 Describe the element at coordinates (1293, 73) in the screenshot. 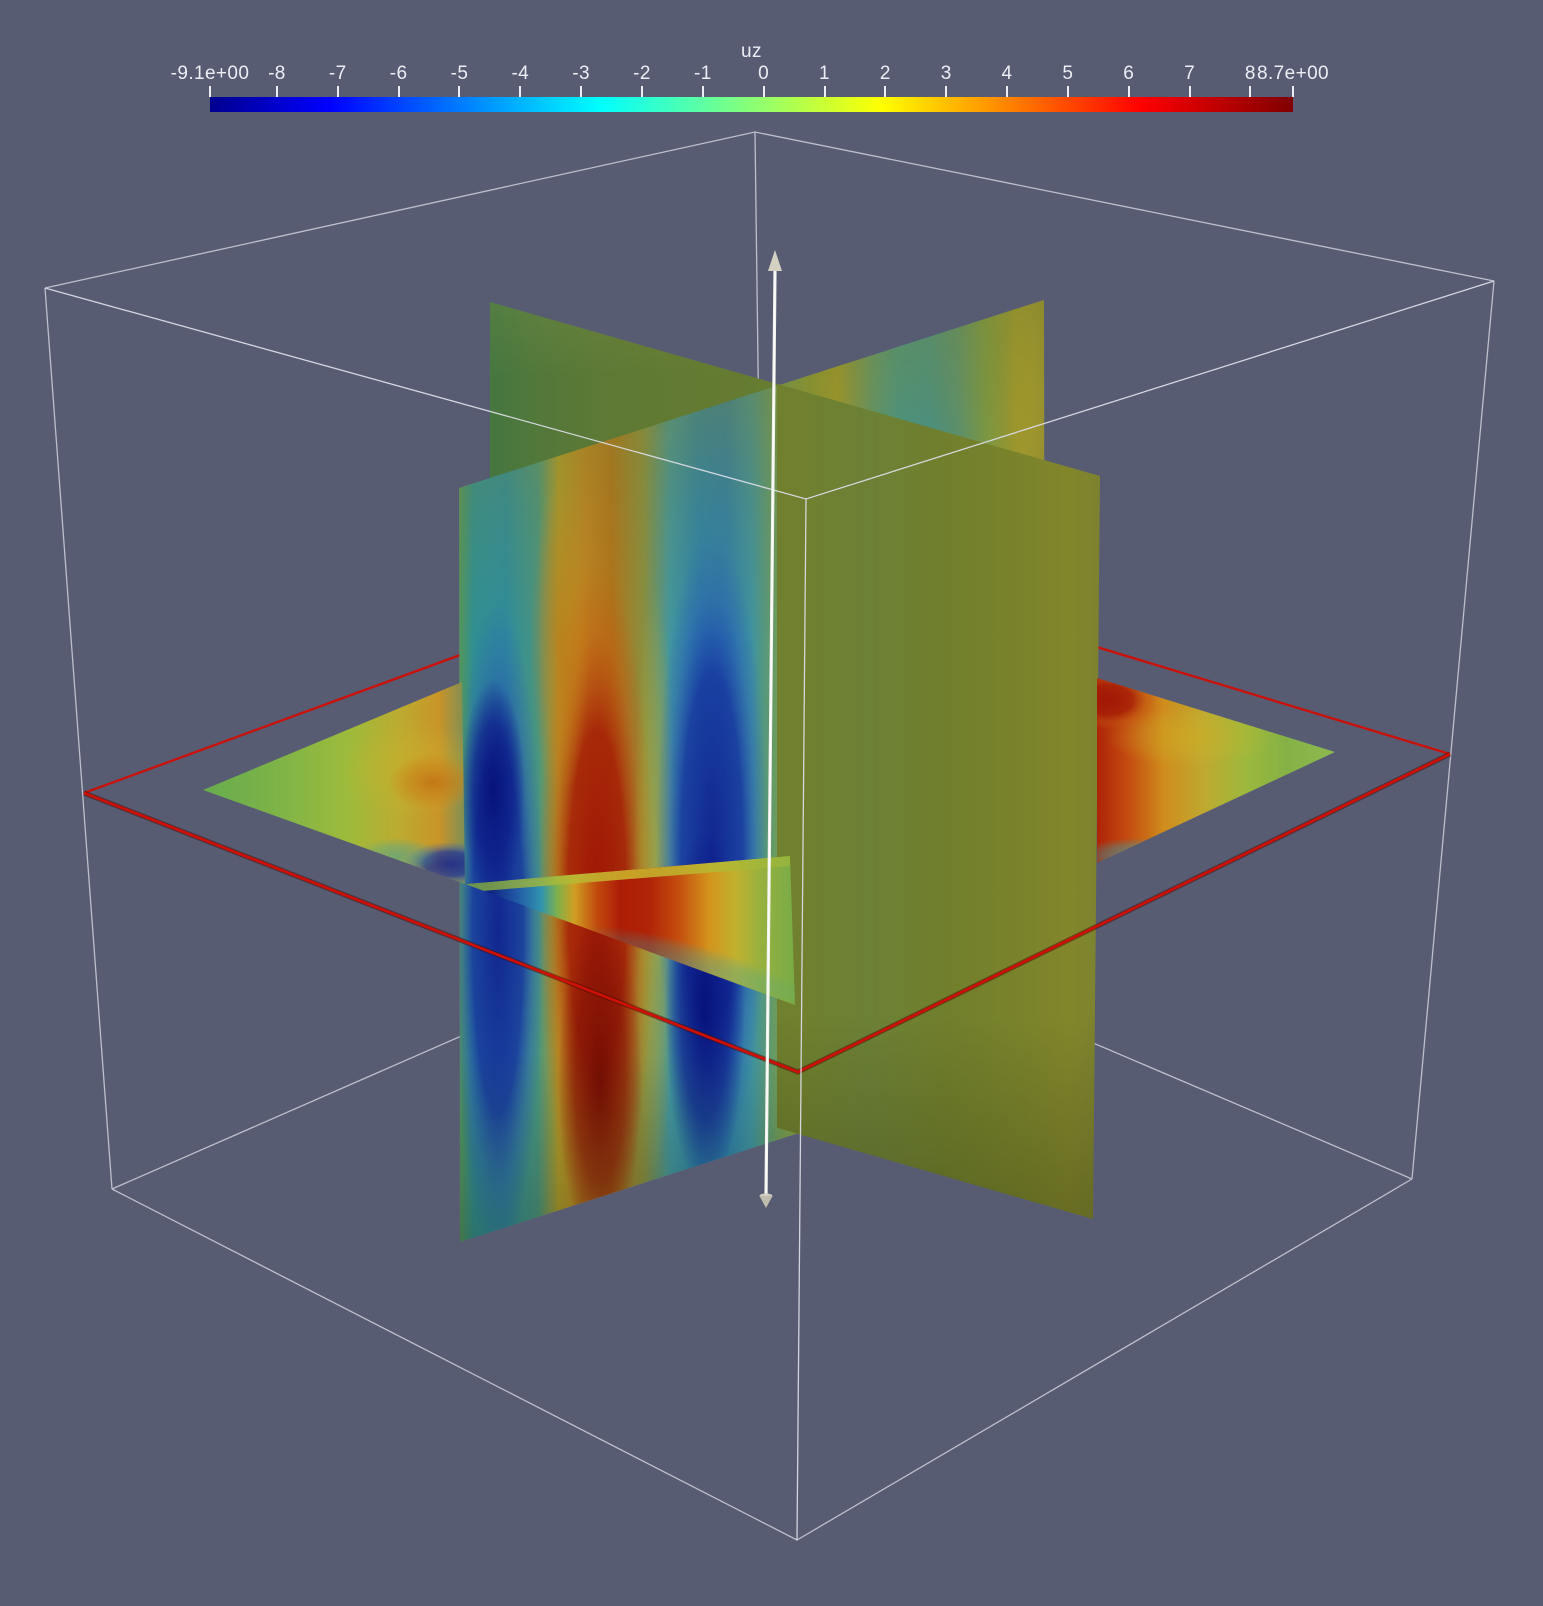

I see `scalar-bar-tick-label: 8.7e+00` at that location.